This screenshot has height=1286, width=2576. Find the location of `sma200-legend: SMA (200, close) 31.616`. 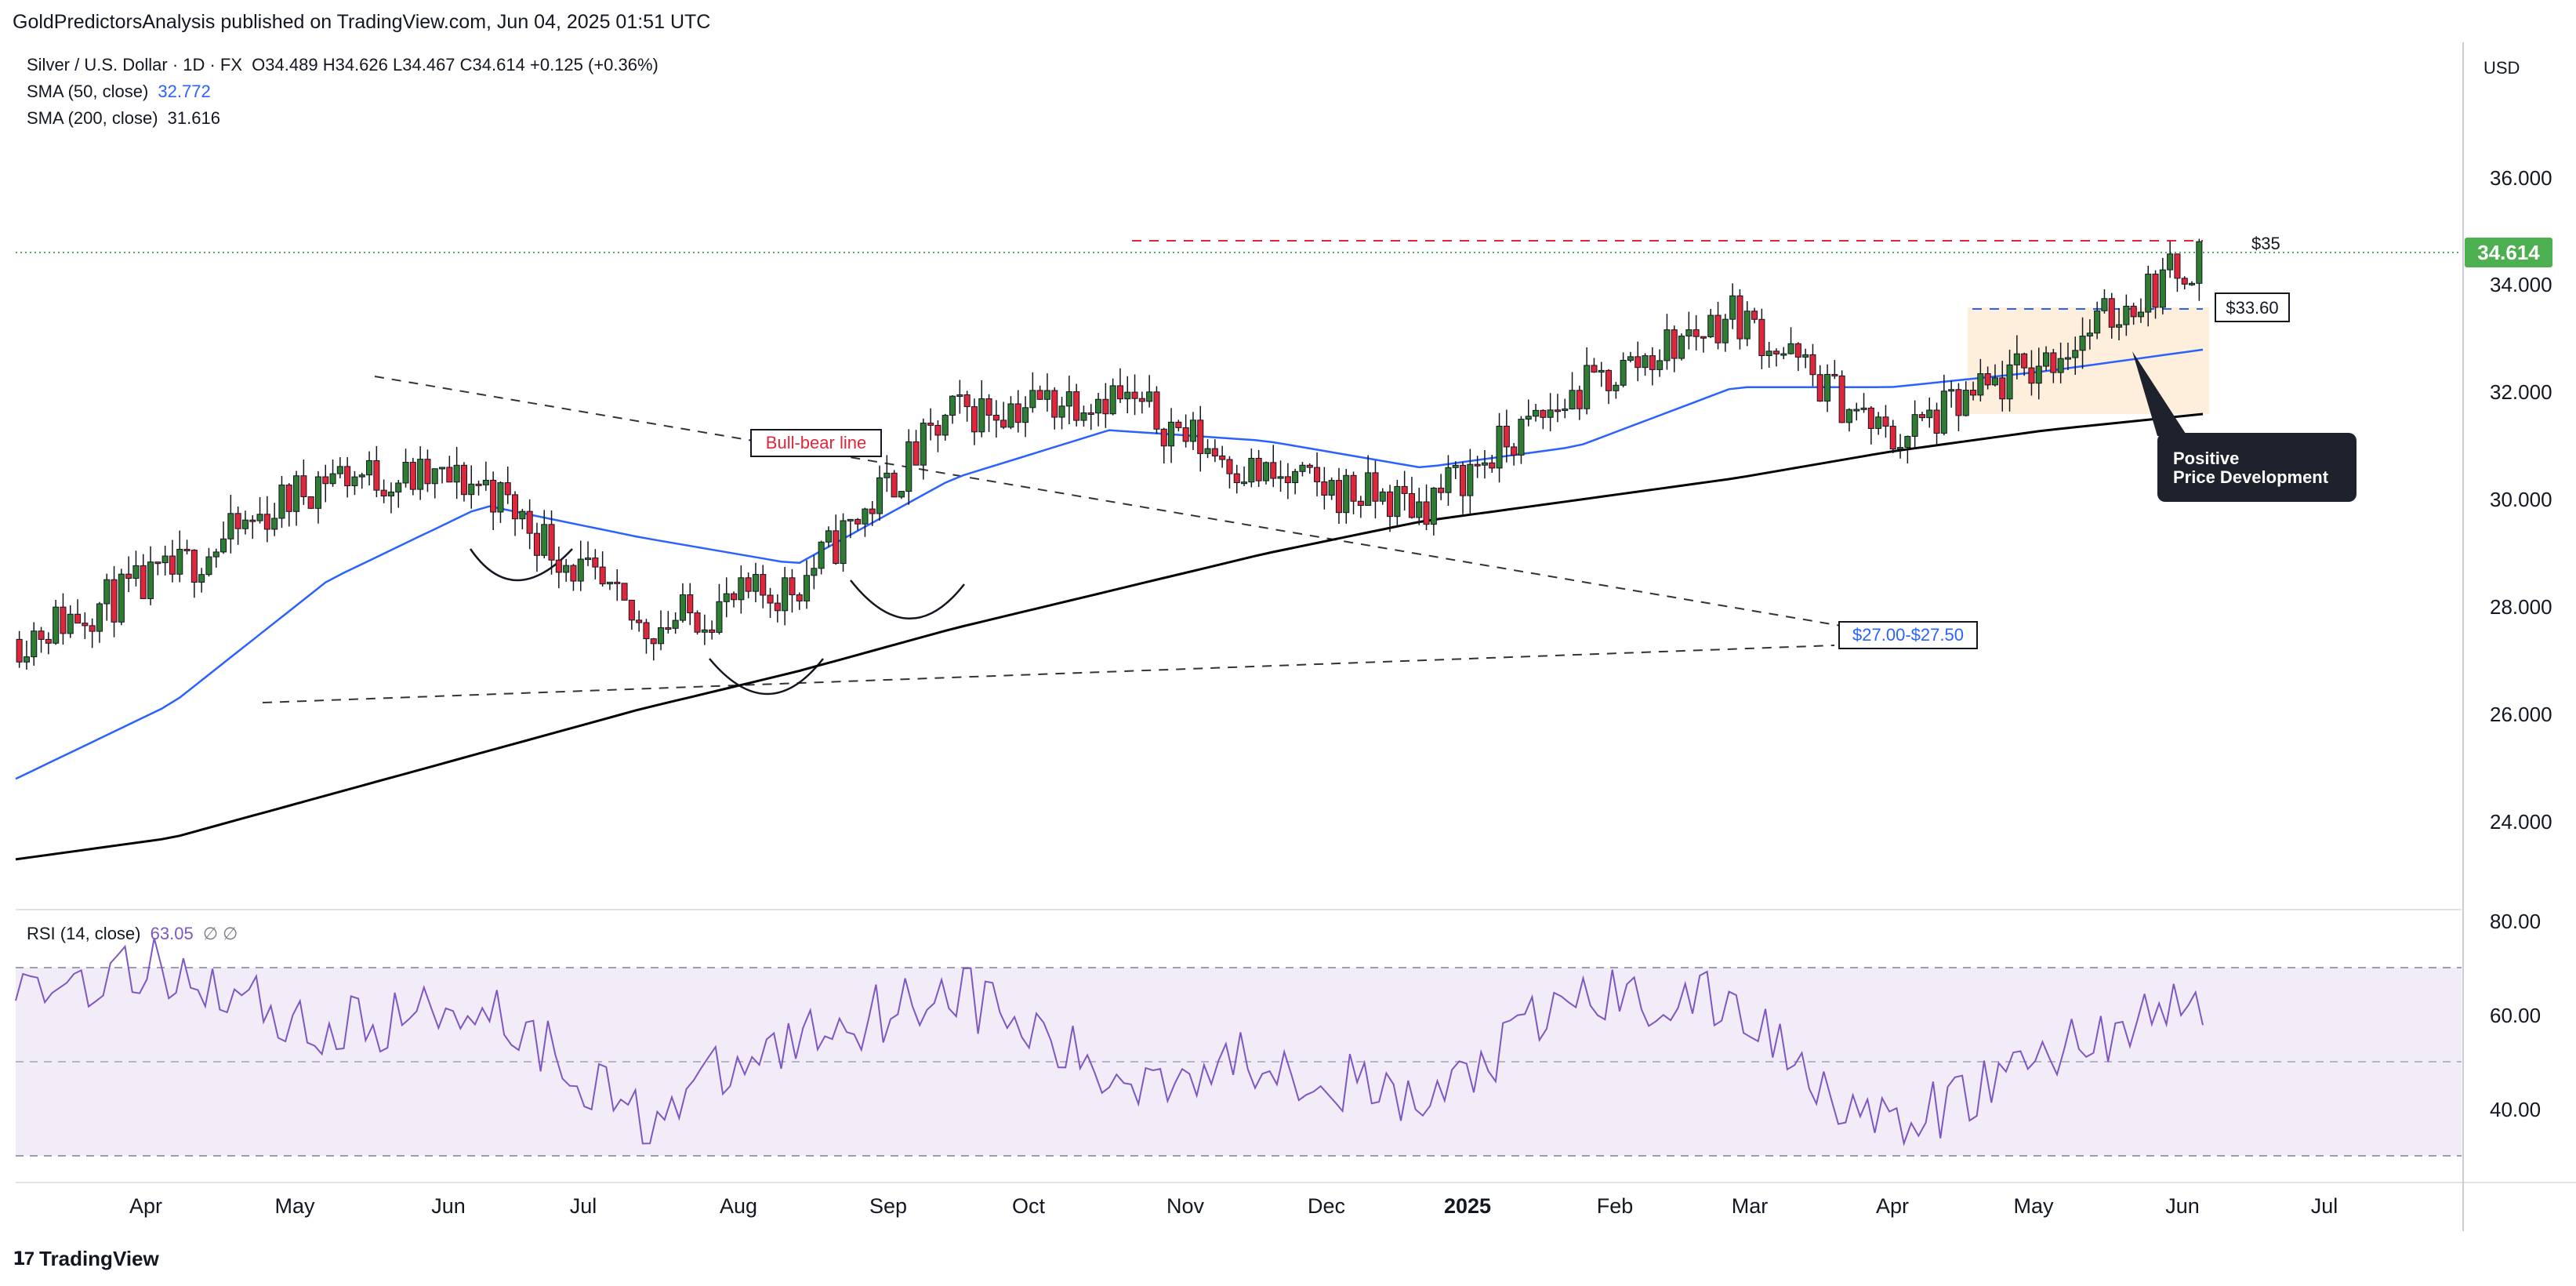

sma200-legend: SMA (200, close) 31.616 is located at coordinates (124, 118).